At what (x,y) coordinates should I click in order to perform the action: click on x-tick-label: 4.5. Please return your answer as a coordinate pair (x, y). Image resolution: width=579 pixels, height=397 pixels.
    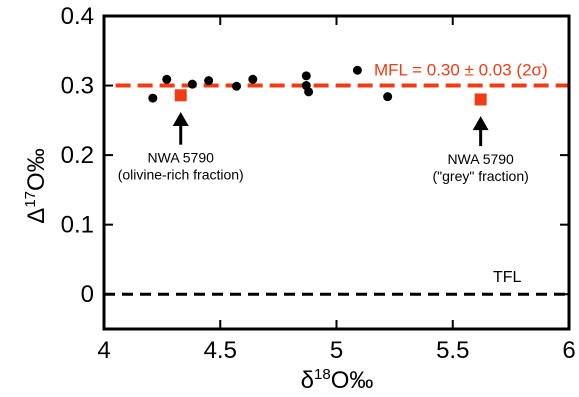
    Looking at the image, I should click on (220, 350).